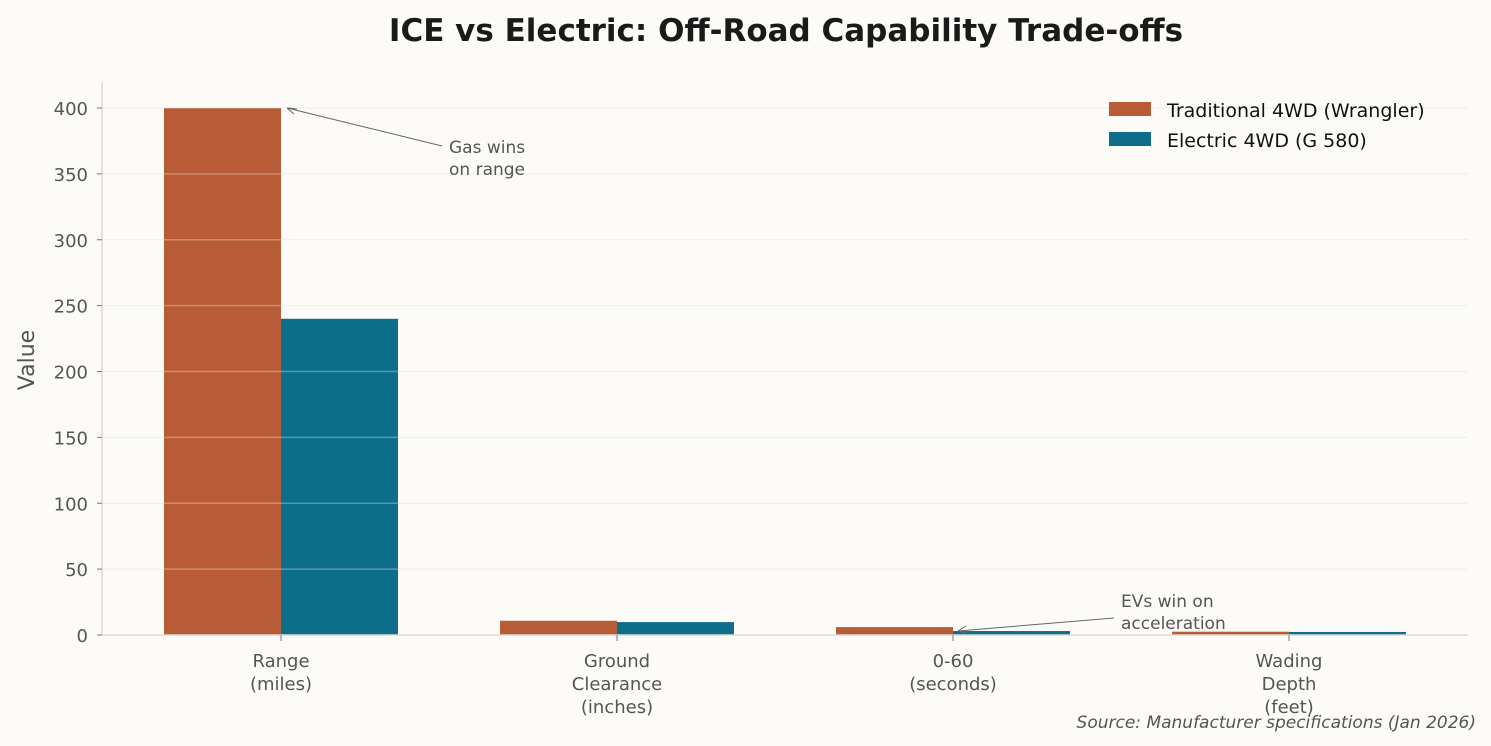 The image size is (1491, 746). What do you see at coordinates (27, 360) in the screenshot?
I see `y-axis-label: Value` at bounding box center [27, 360].